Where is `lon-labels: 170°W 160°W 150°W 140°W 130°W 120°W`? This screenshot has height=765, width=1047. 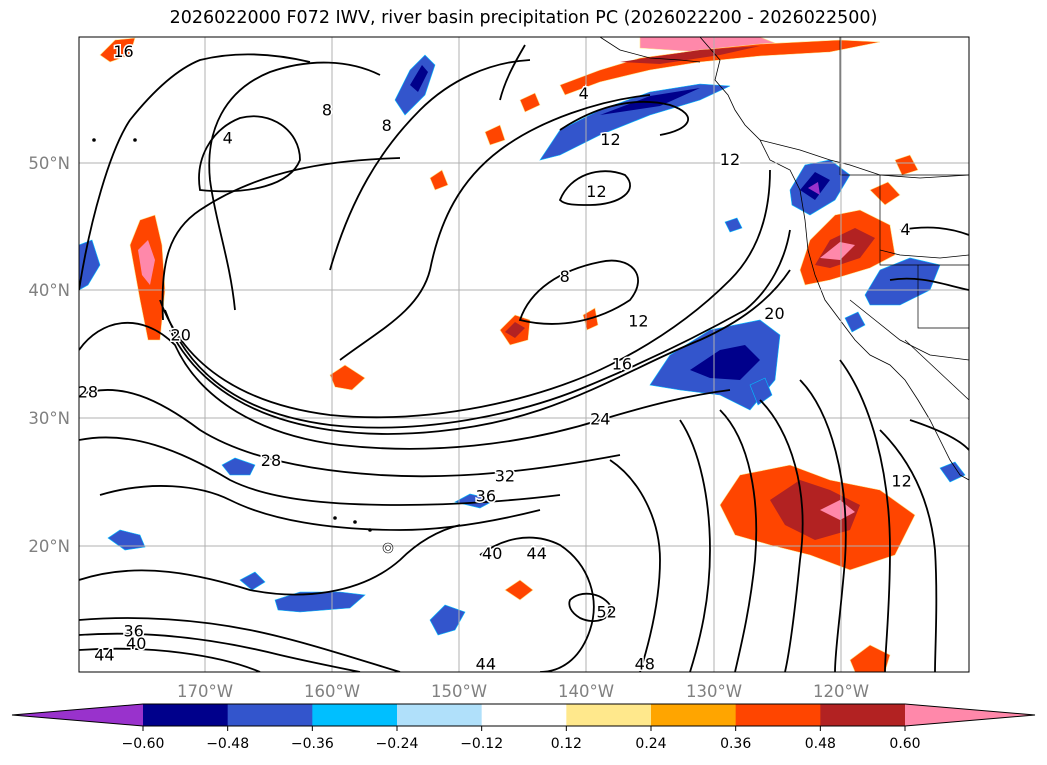
lon-labels: 170°W 160°W 150°W 140°W 130°W 120°W is located at coordinates (523, 691).